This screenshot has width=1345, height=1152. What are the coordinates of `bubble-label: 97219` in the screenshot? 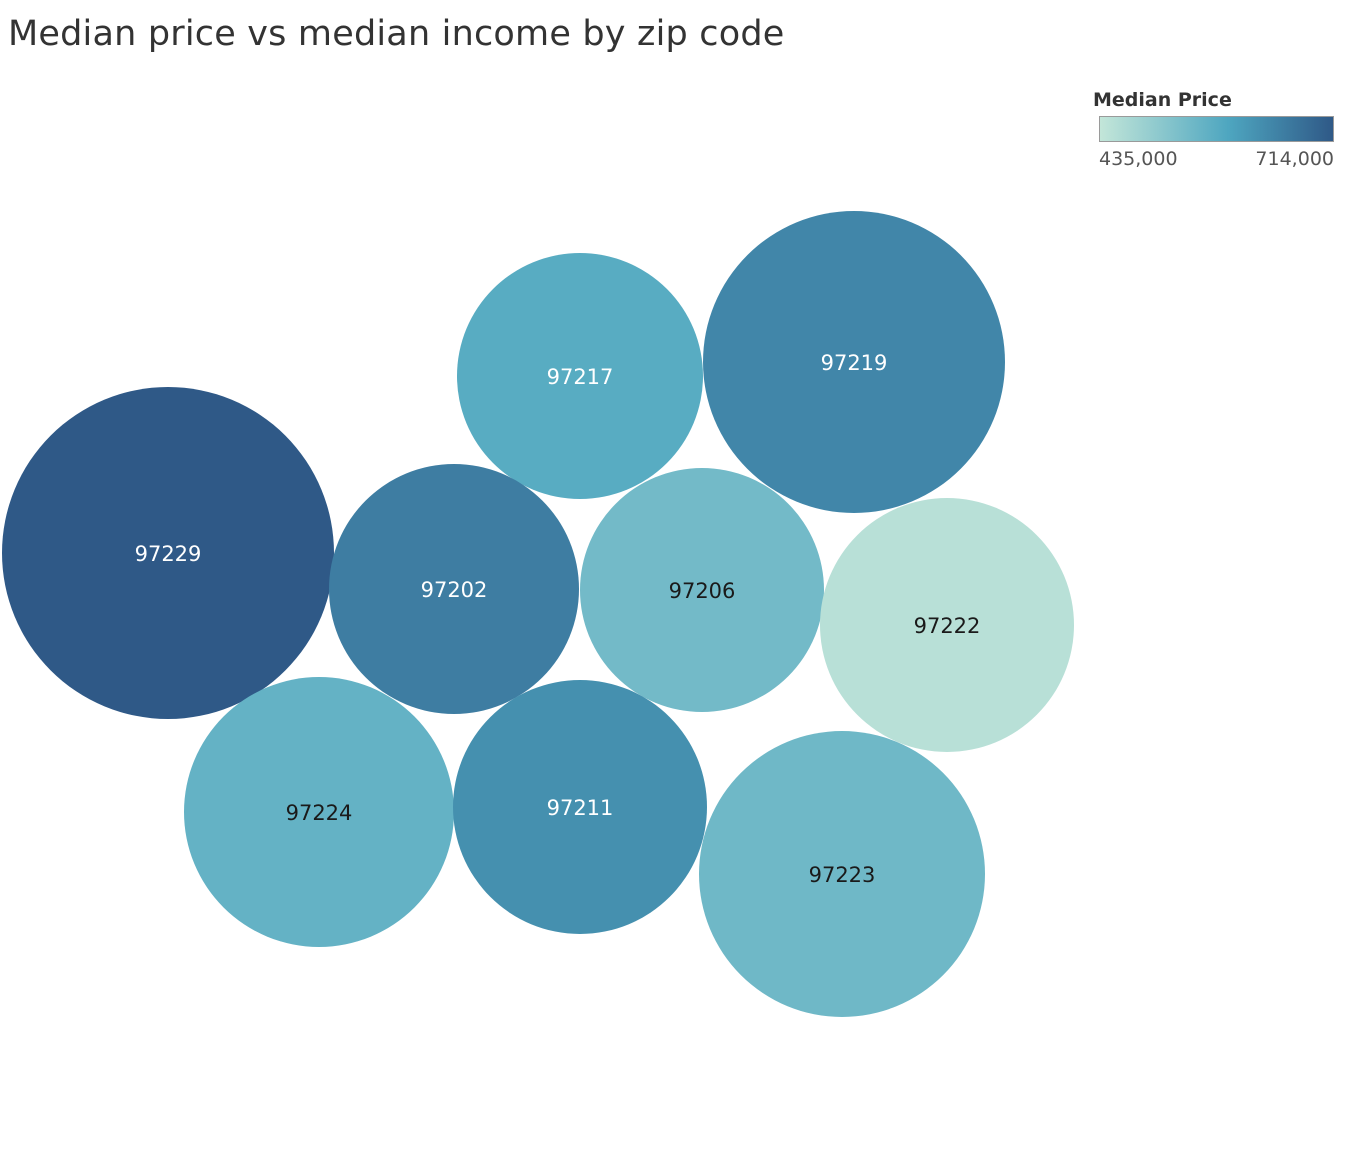 It's located at (854, 363).